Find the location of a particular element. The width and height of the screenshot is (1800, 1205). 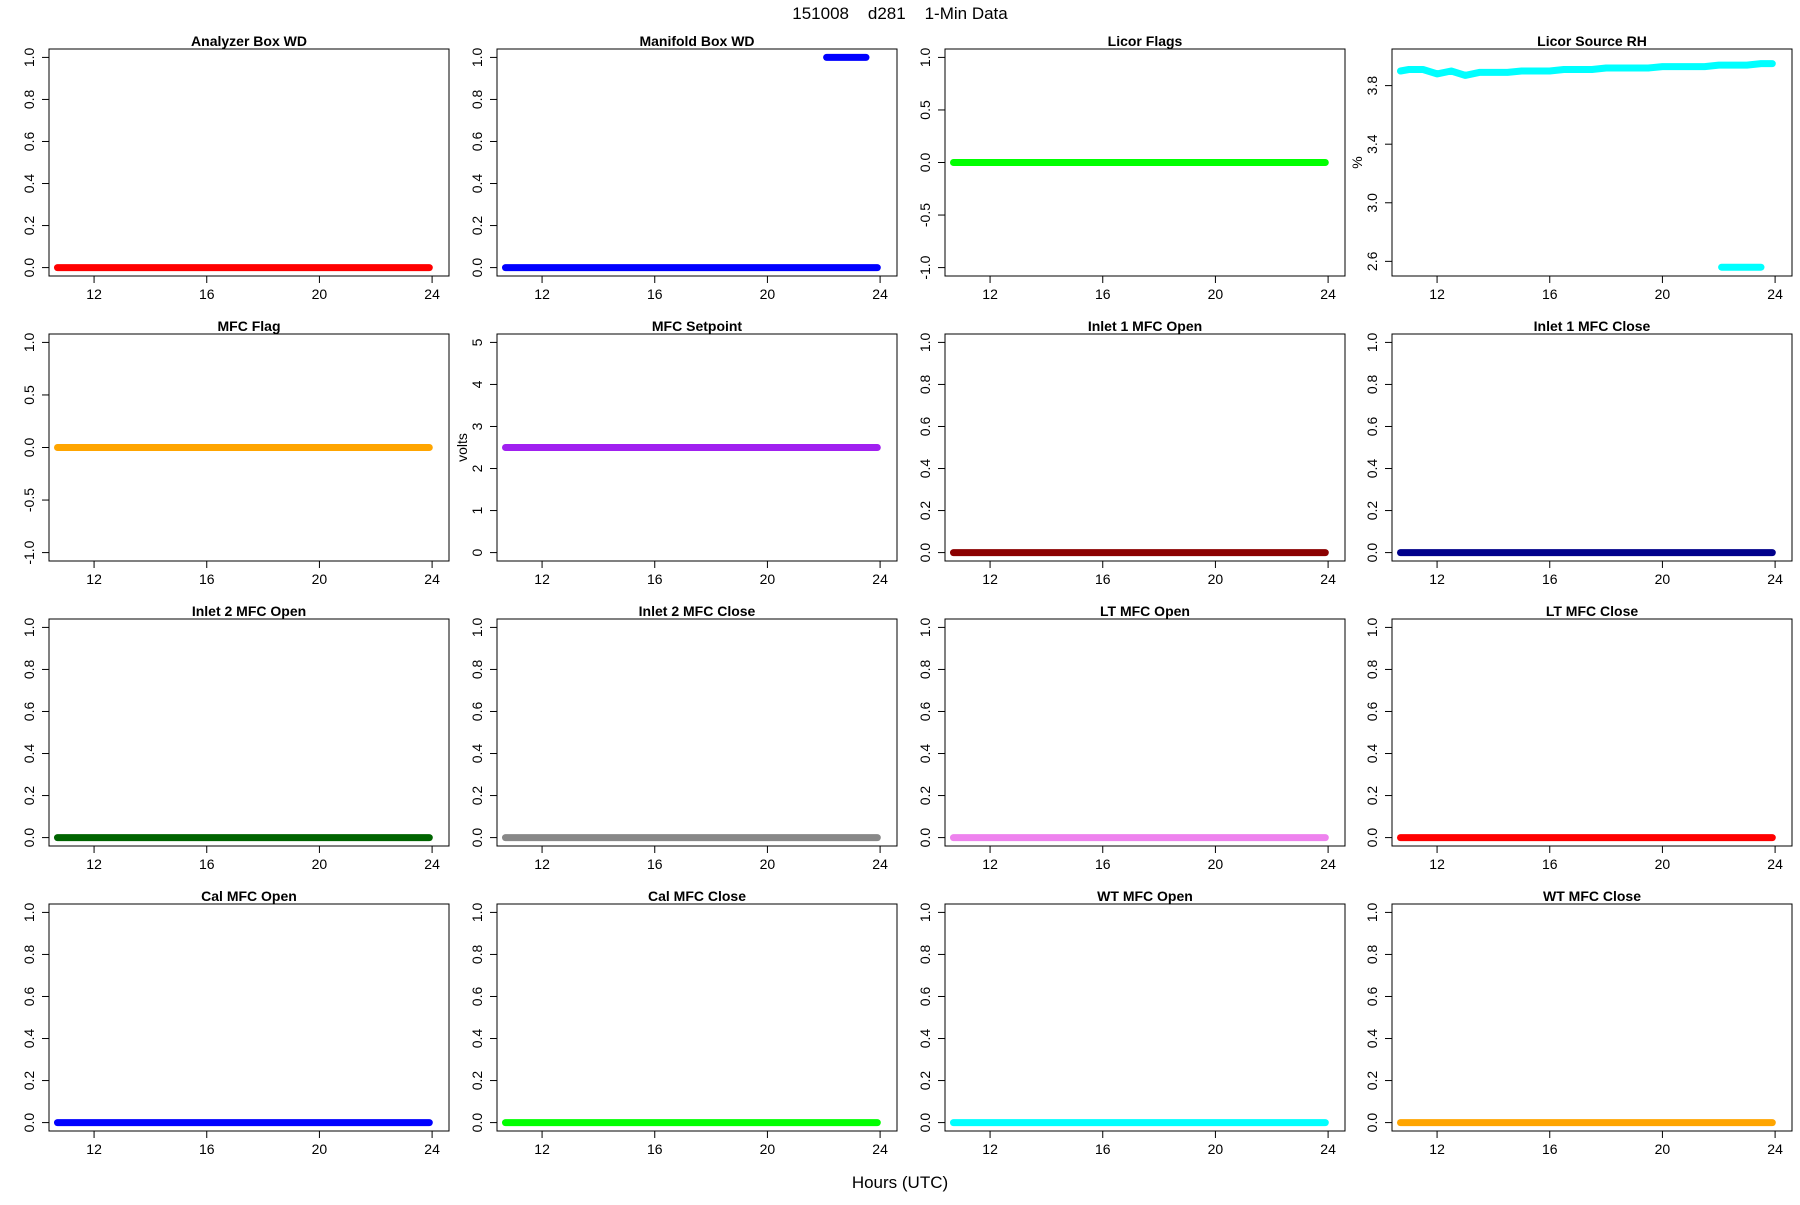

y-tick-label: 0.5 is located at coordinates (925, 110).